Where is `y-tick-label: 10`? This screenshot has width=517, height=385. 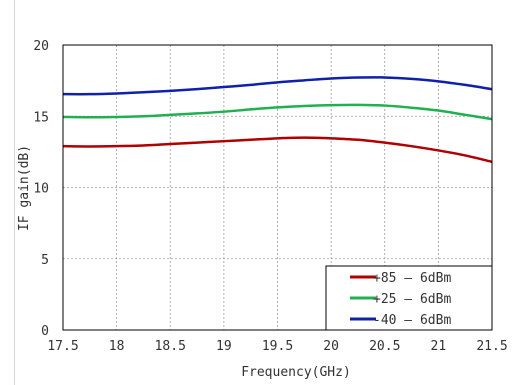 y-tick-label: 10 is located at coordinates (41, 189).